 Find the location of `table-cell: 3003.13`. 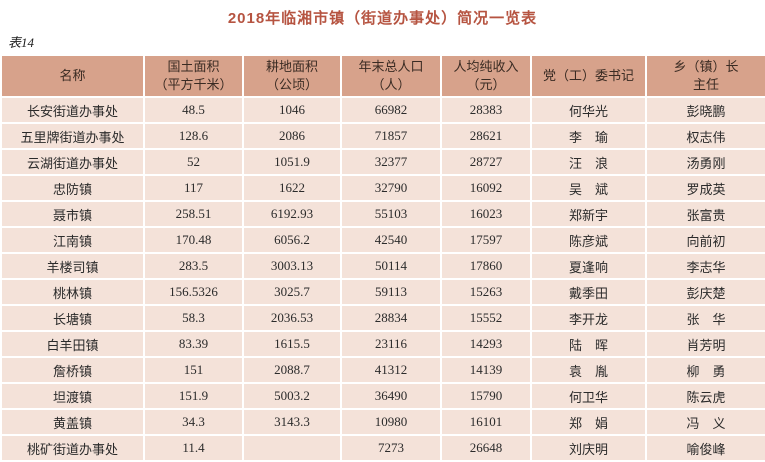

table-cell: 3003.13 is located at coordinates (292, 266).